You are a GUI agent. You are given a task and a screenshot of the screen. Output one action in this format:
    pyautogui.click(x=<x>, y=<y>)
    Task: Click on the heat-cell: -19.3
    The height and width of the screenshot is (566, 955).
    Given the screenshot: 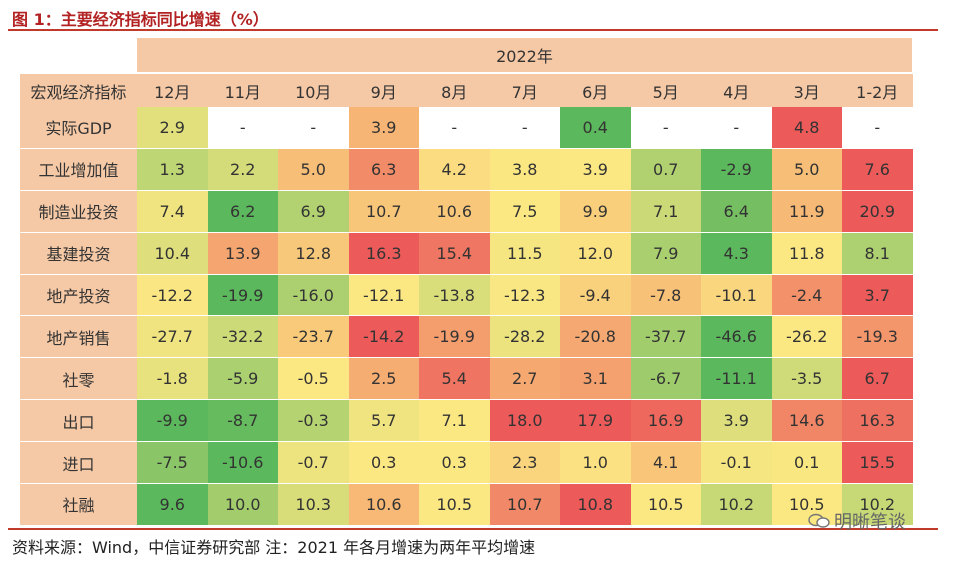 What is the action you would take?
    pyautogui.click(x=877, y=337)
    